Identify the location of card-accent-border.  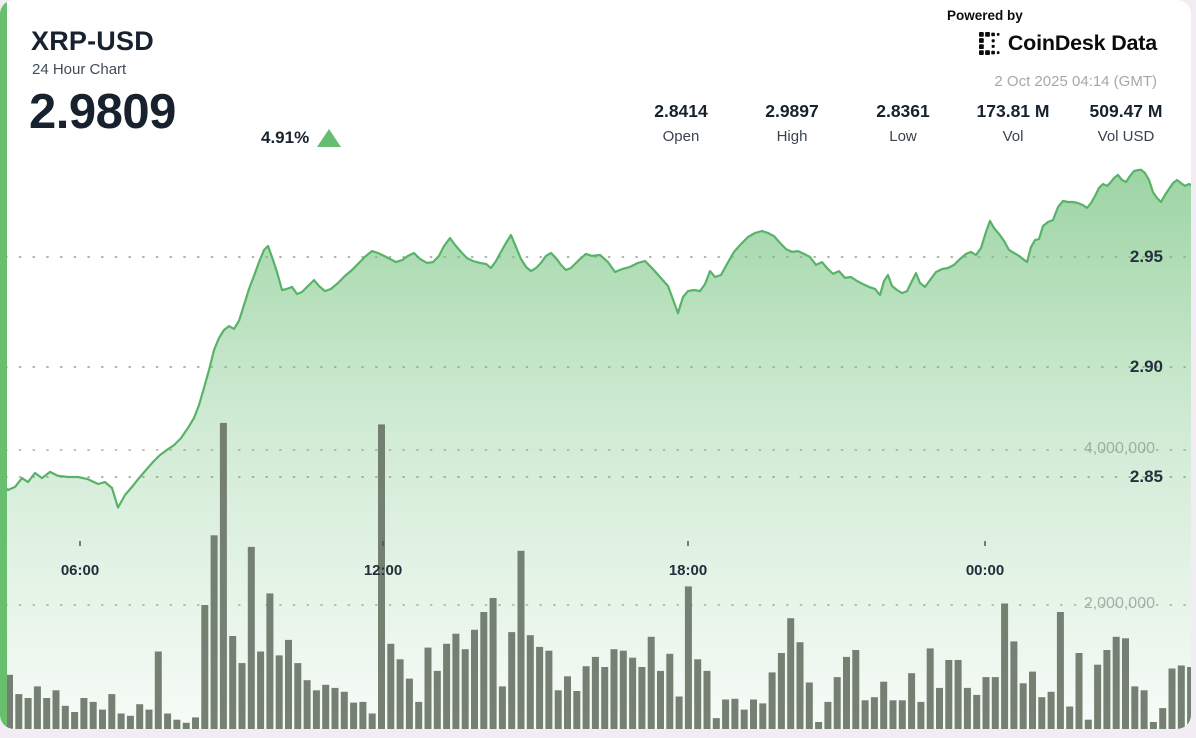
(3, 364).